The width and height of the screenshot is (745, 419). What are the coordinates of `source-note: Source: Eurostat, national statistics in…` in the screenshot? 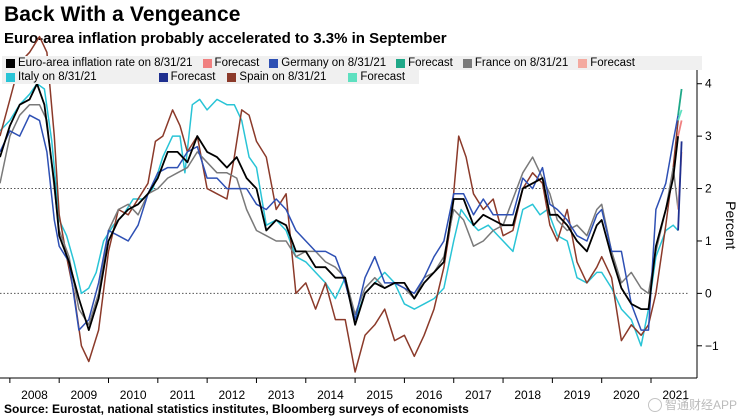 It's located at (236, 409).